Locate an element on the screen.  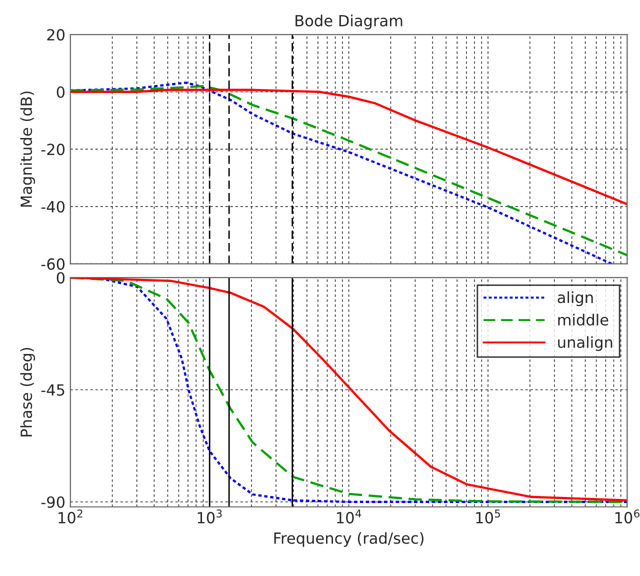
y-tick-label: -40 is located at coordinates (53, 206).